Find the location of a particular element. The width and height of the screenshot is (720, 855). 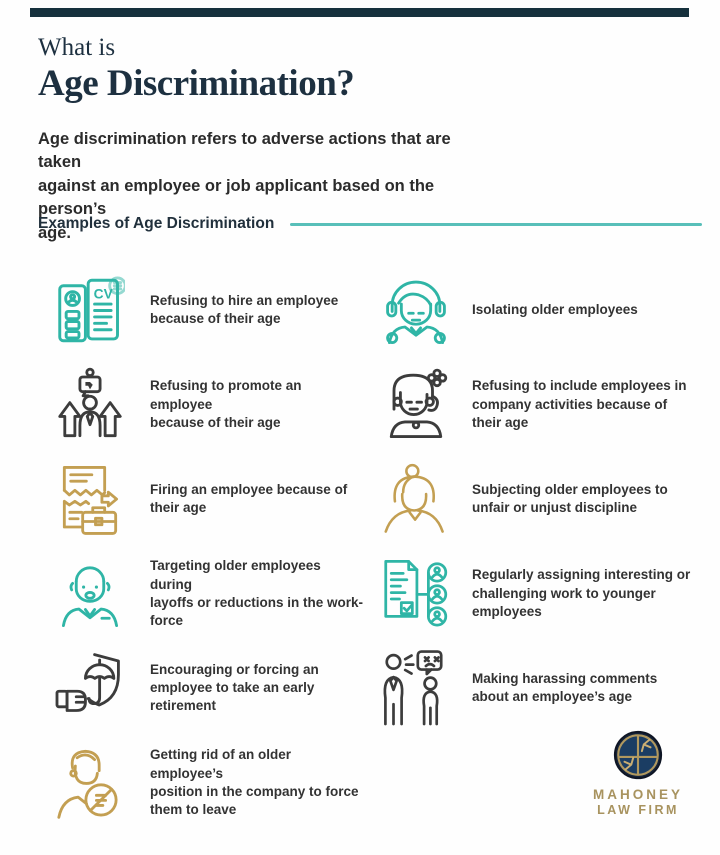

harassing-comments-icon is located at coordinates (416, 688).